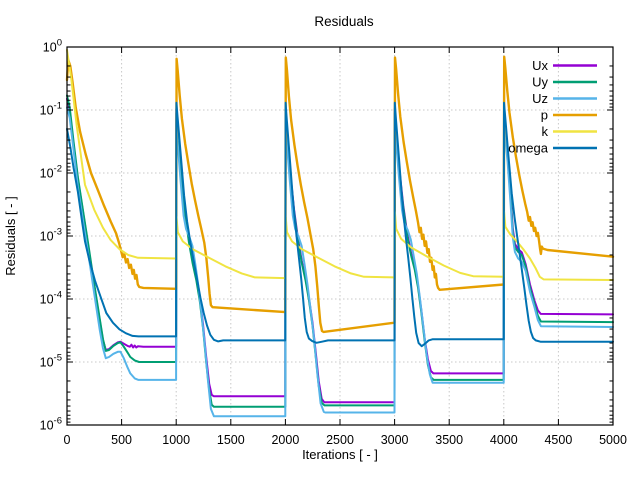 Image resolution: width=640 pixels, height=480 pixels. I want to click on legend-k-label: k, so click(545, 131).